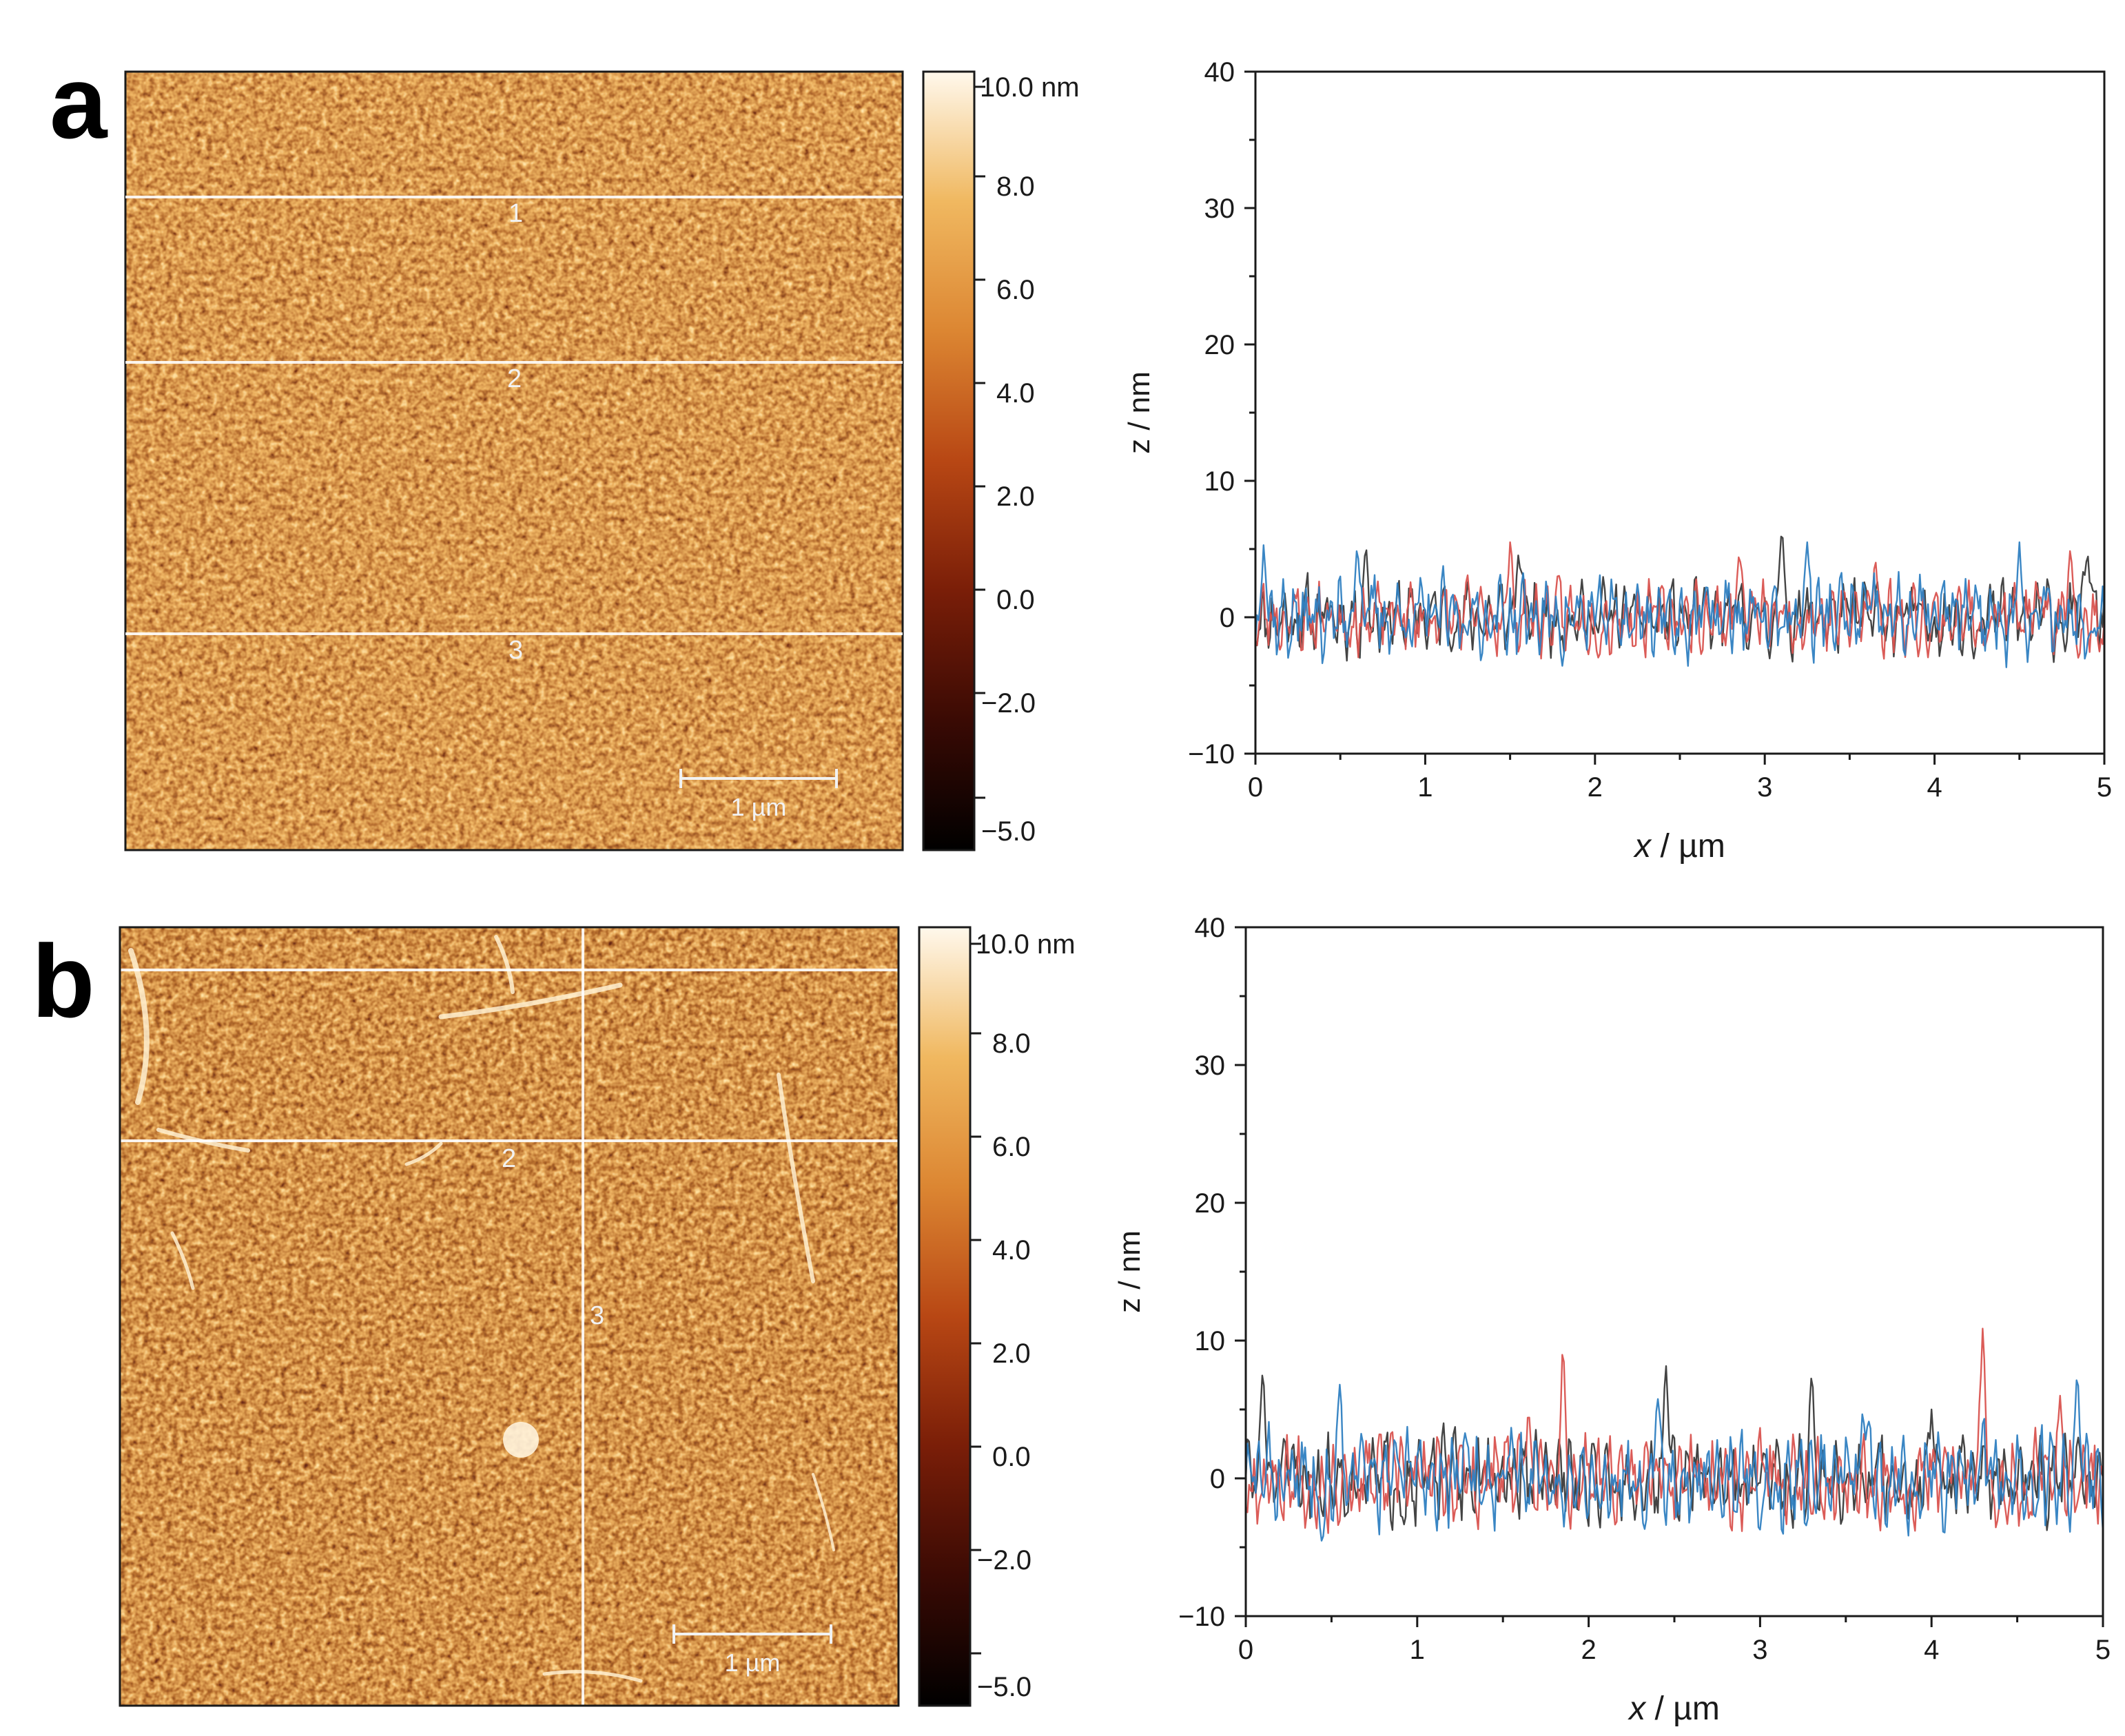 Image resolution: width=2125 pixels, height=1736 pixels. What do you see at coordinates (1759, 1650) in the screenshot?
I see `x-tick-label-b-3: 3` at bounding box center [1759, 1650].